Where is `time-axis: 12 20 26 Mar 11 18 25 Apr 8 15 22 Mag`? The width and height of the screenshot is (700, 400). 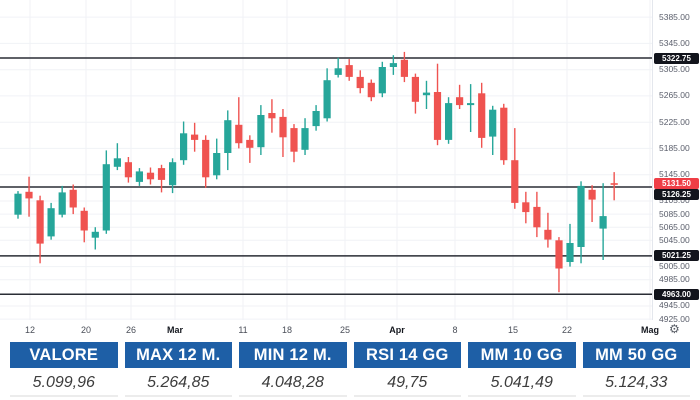
time-axis: 12 20 26 Mar 11 18 25 Apr 8 15 22 Mag is located at coordinates (350, 330).